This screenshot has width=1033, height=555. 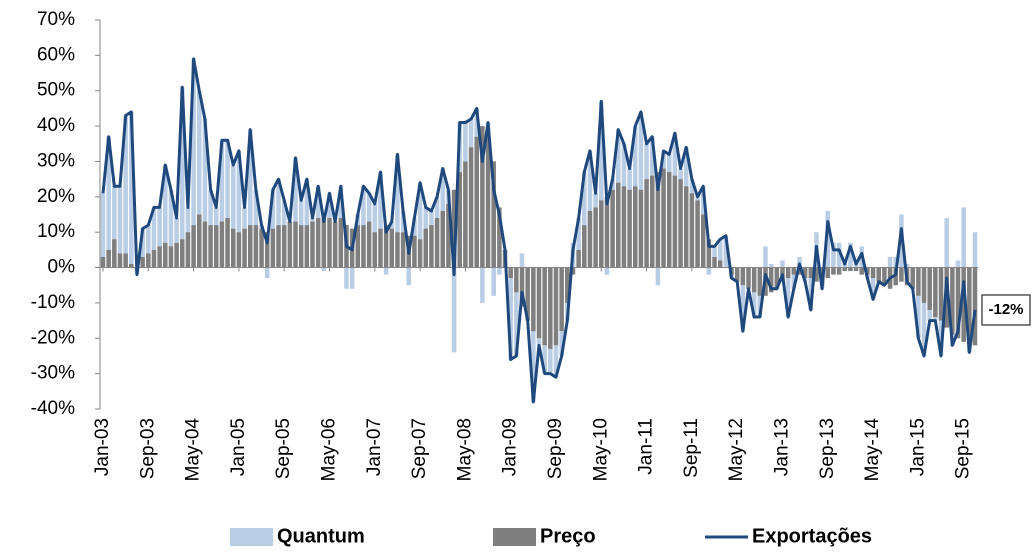 I want to click on y-tick-label: 70%, so click(x=56, y=19).